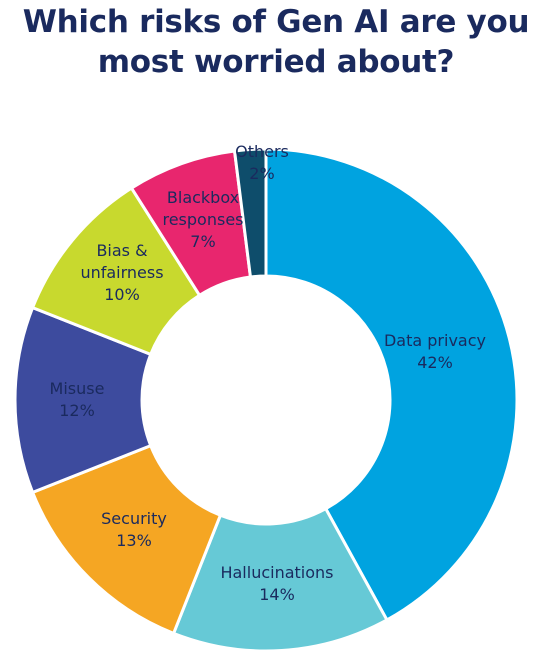 Image resolution: width=552 pixels, height=671 pixels. Describe the element at coordinates (276, 572) in the screenshot. I see `slice-category-label: Hallucinations` at that location.